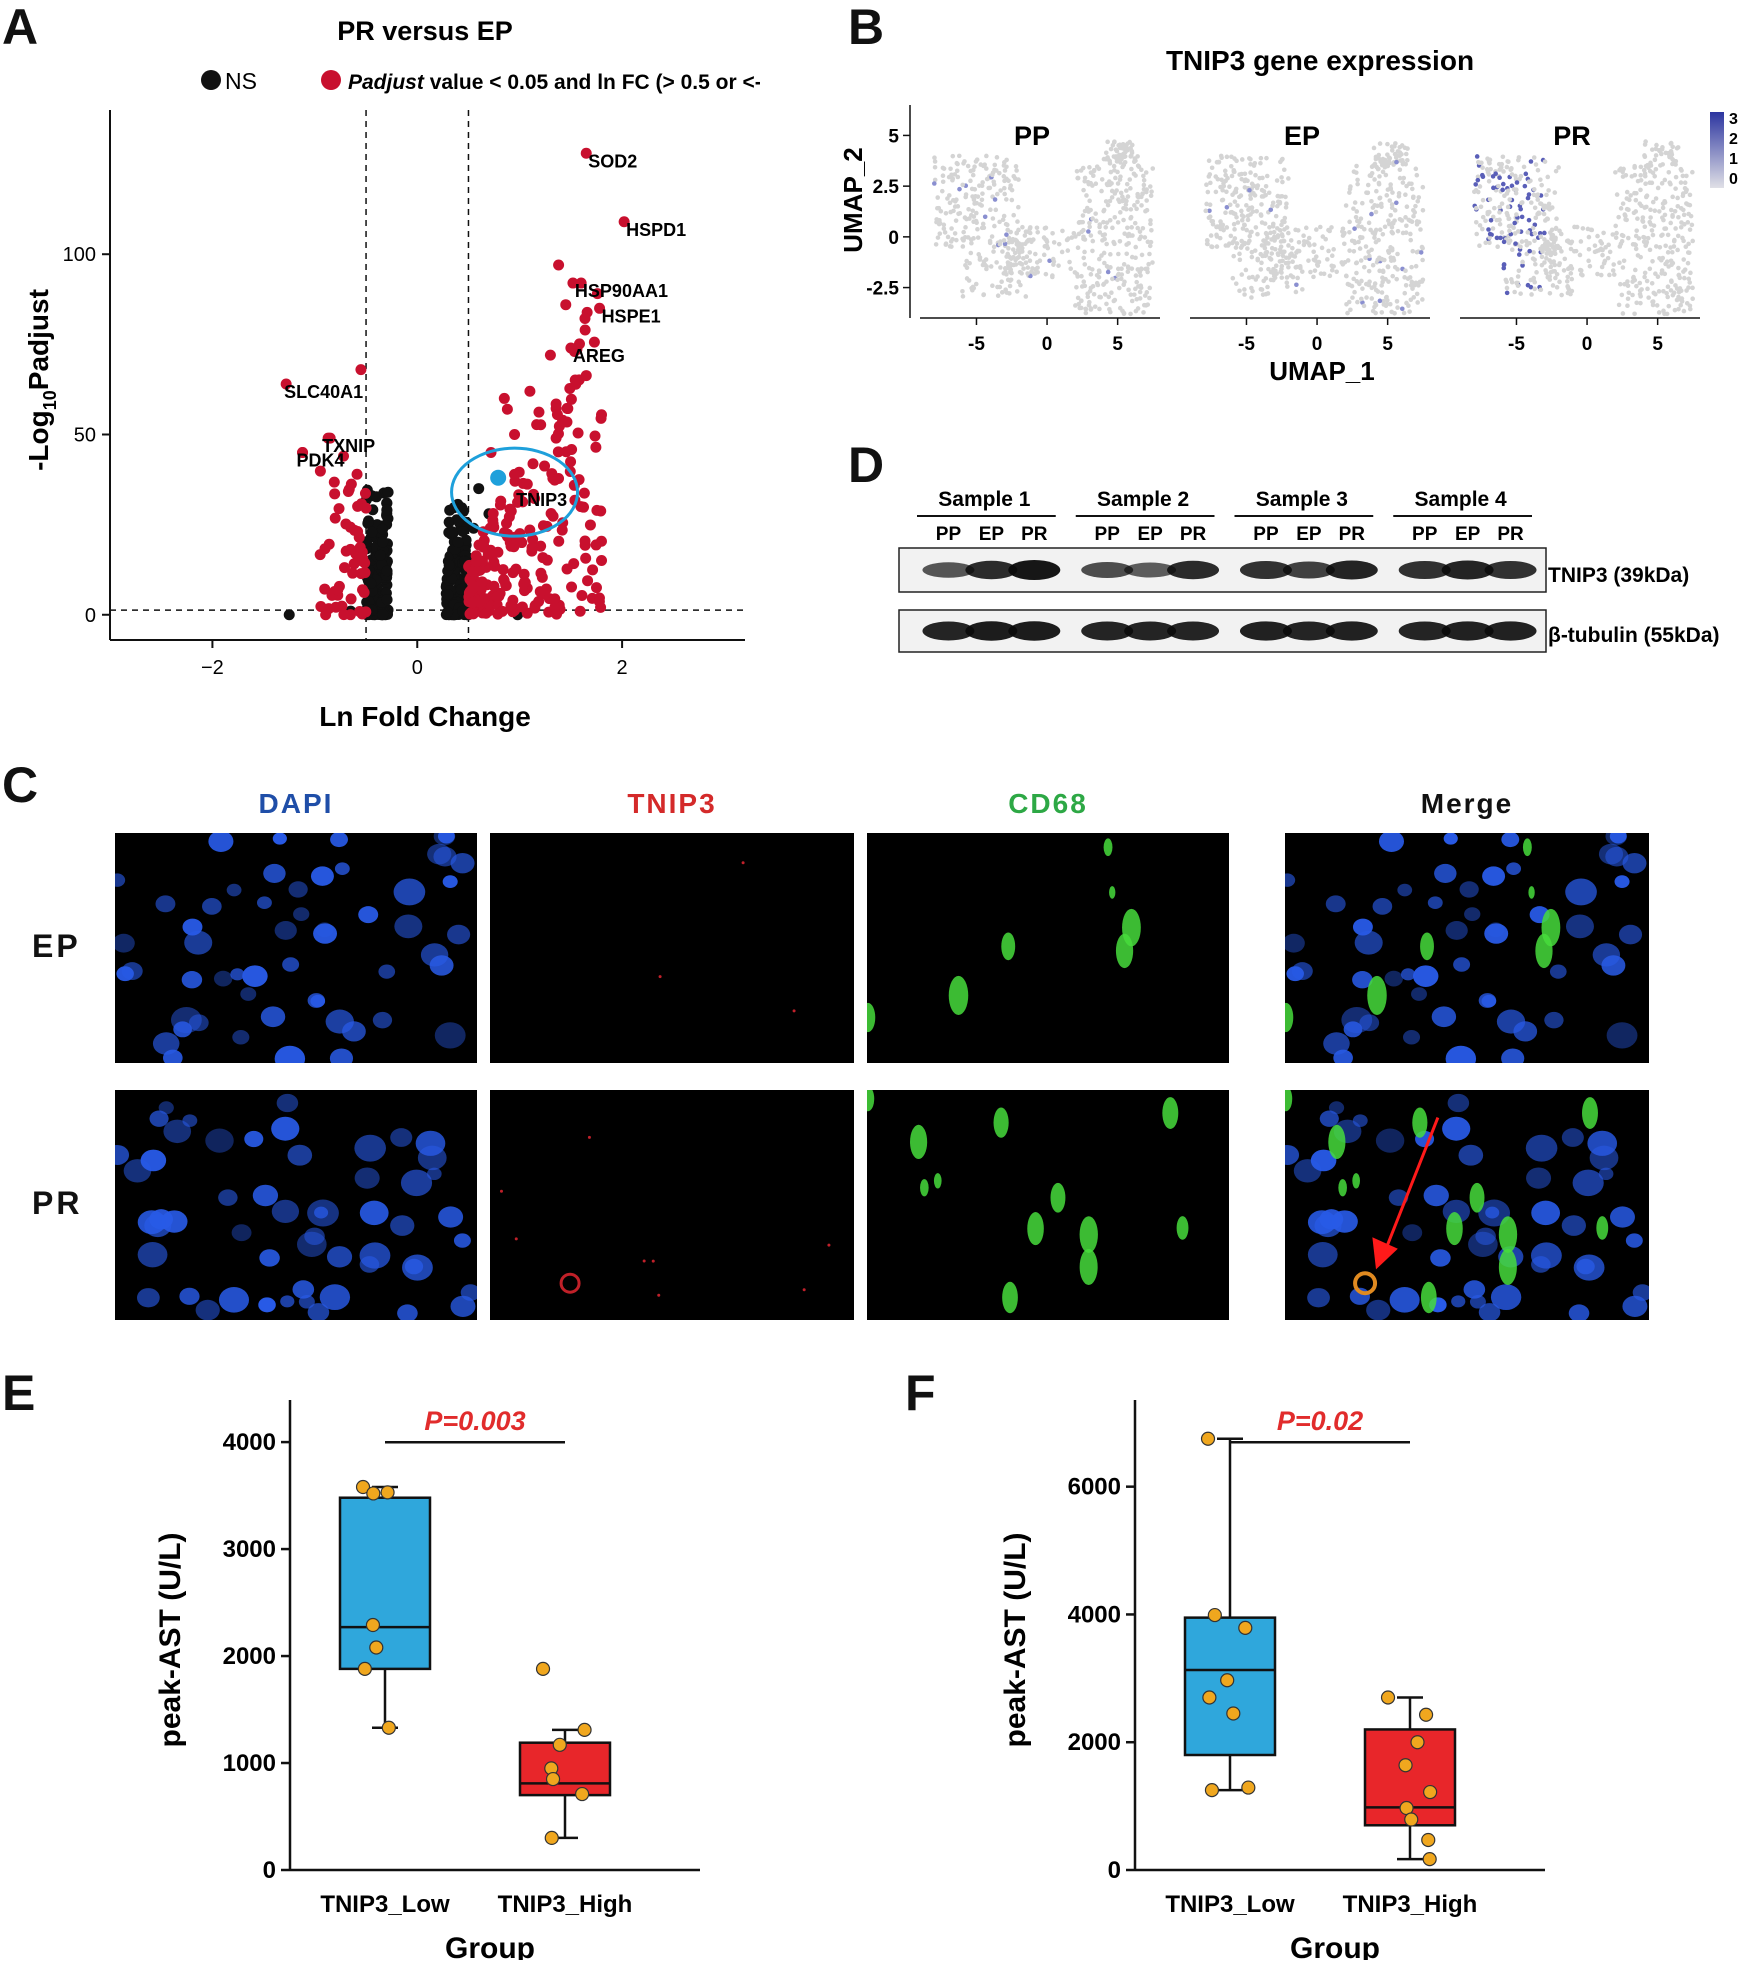 The image size is (1743, 1964). I want to click on tnip3-signal, so click(829, 1245).